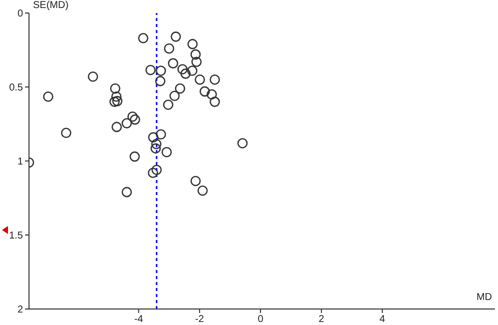 The height and width of the screenshot is (325, 498). I want to click on x-axis-title: MD, so click(484, 297).